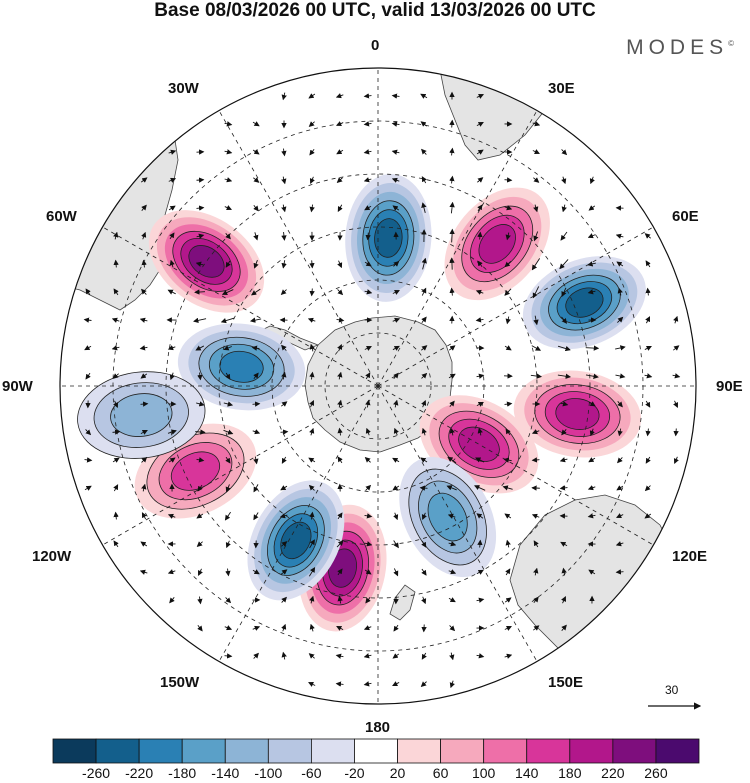  Describe the element at coordinates (378, 727) in the screenshot. I see `lon-label-180: 180` at that location.